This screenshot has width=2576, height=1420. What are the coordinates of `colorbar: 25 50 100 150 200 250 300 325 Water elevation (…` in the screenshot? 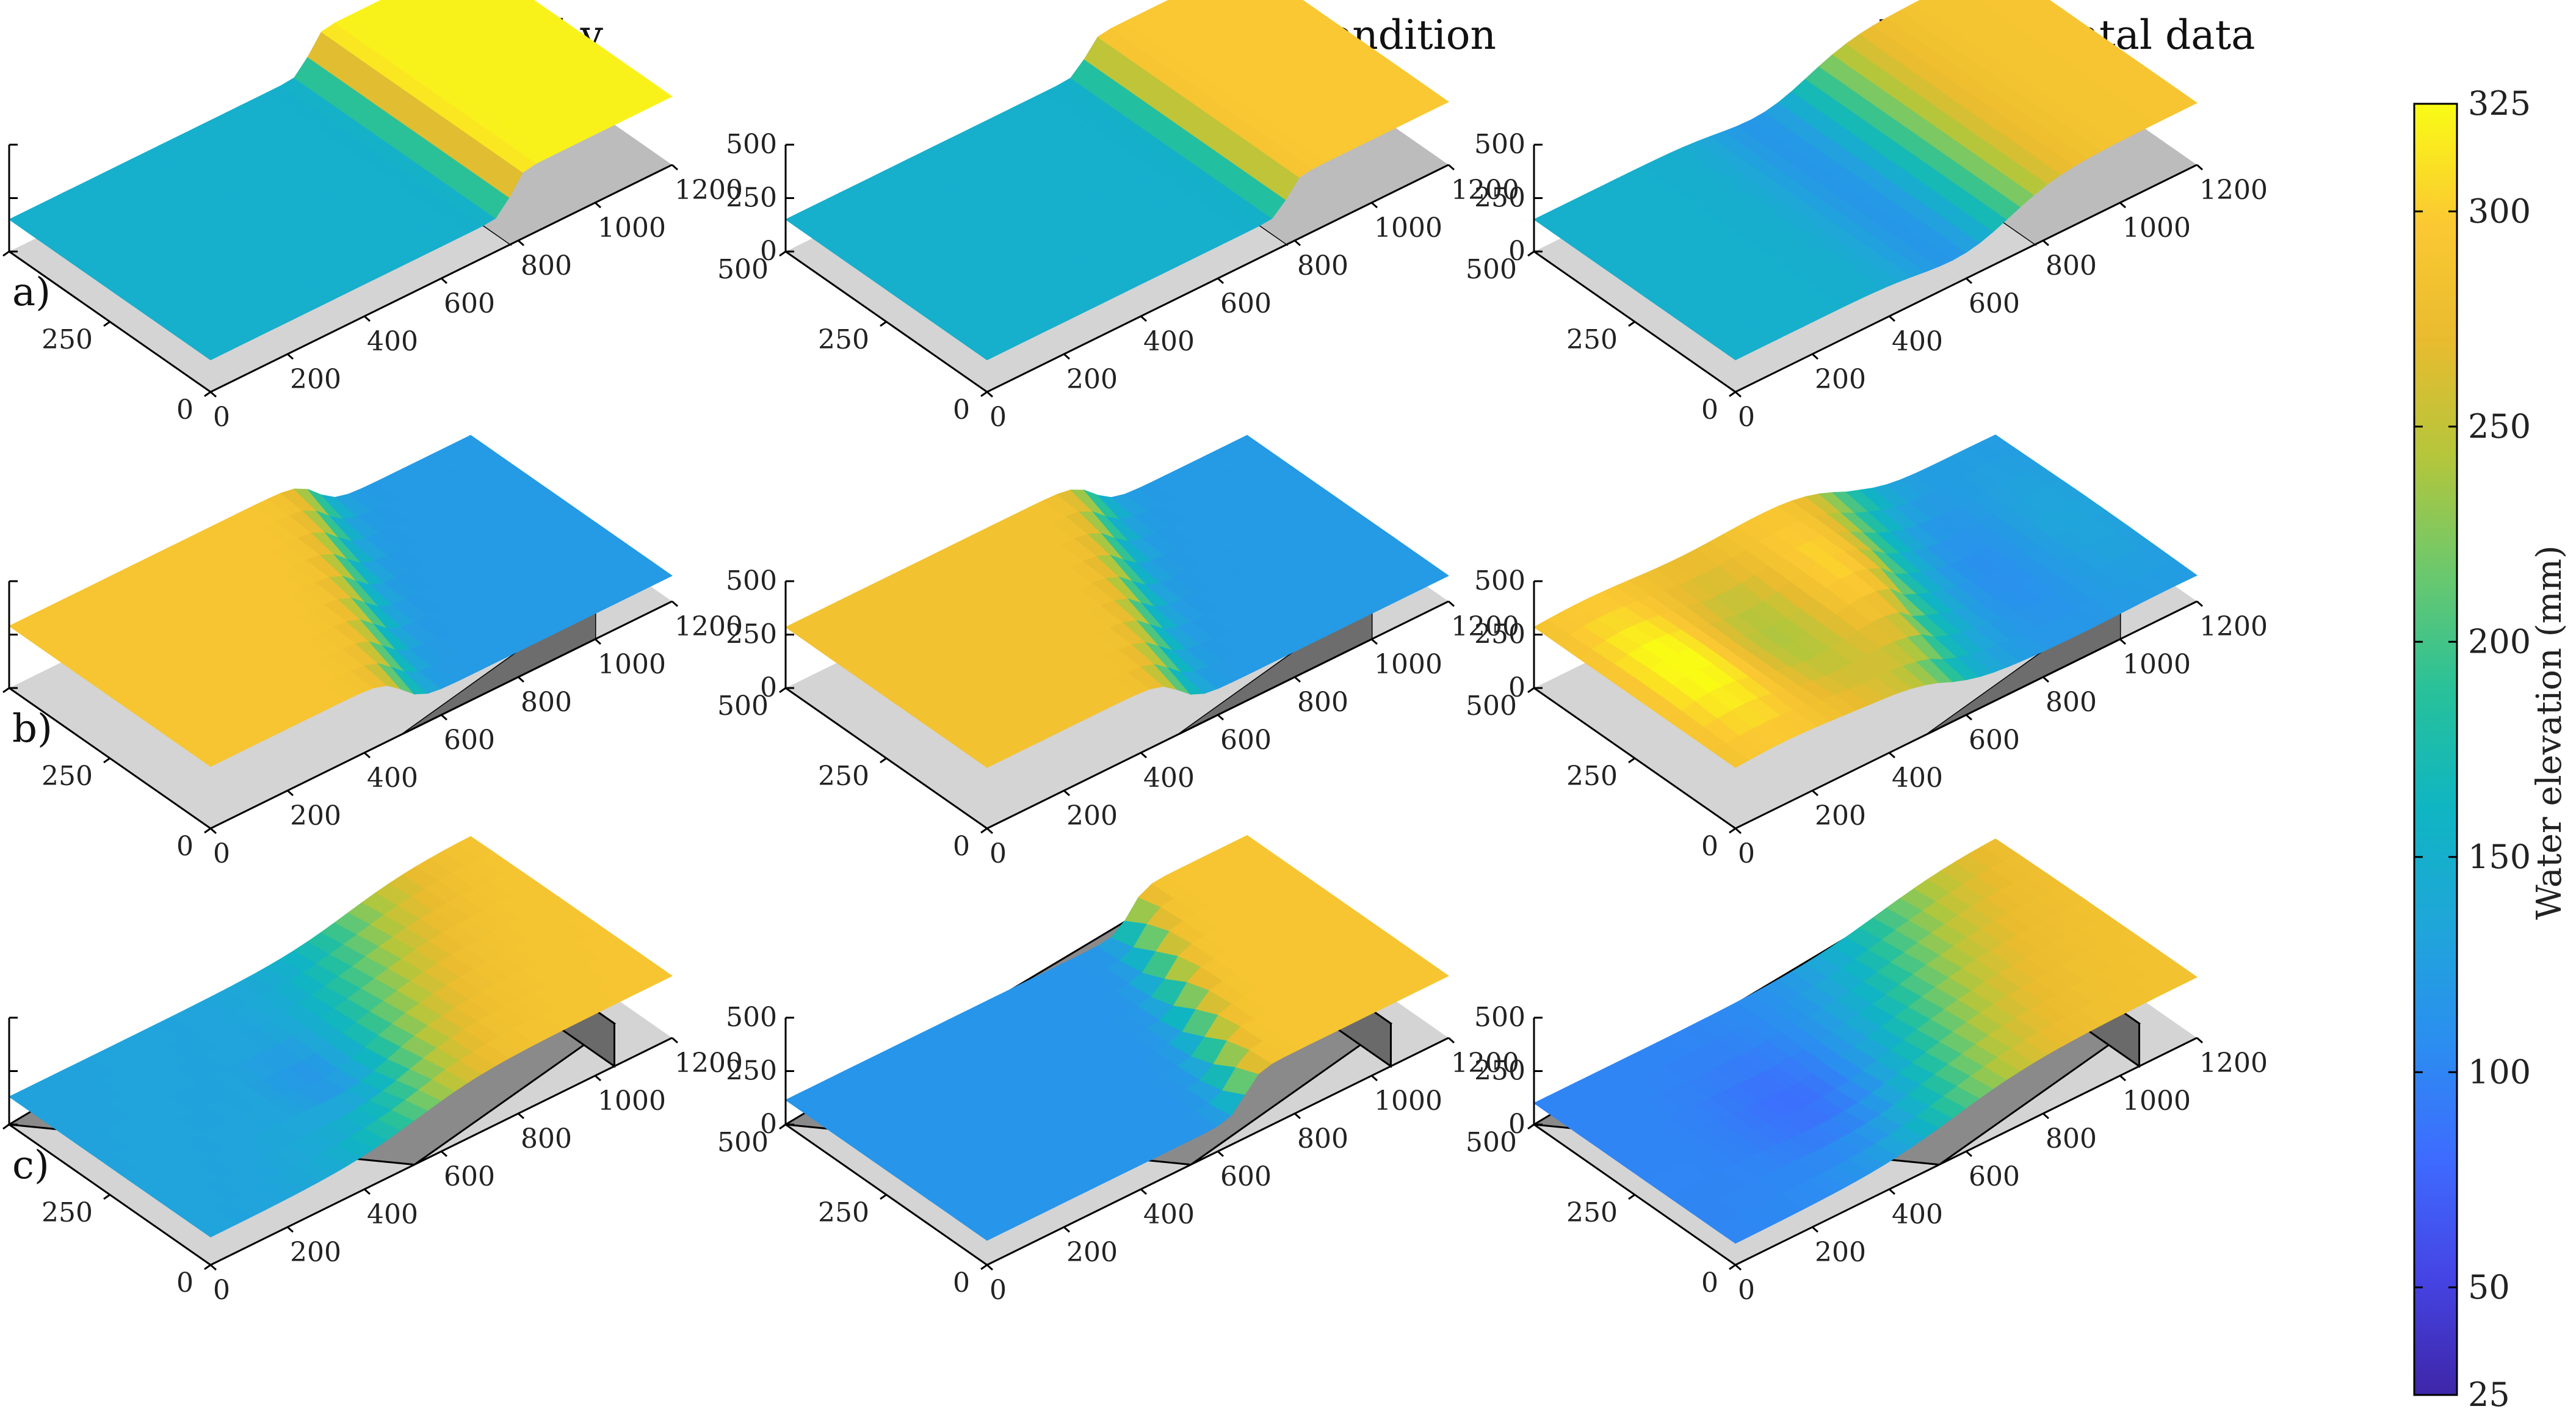 It's located at (2491, 749).